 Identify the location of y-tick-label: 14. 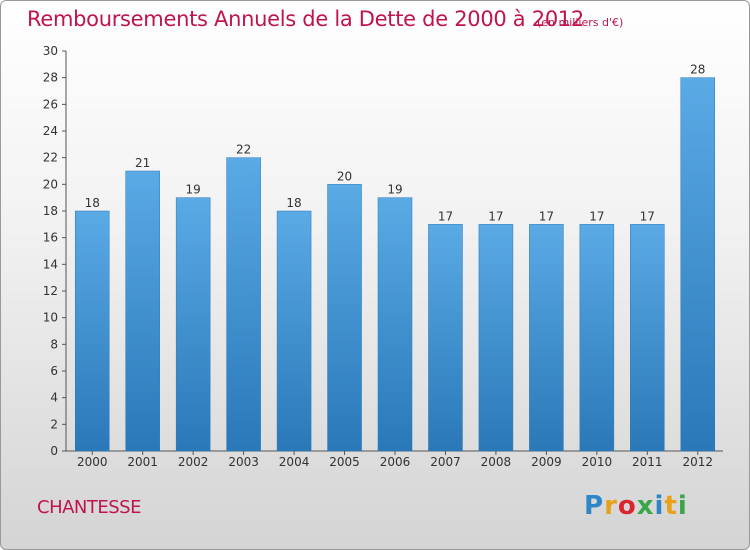
(50, 264).